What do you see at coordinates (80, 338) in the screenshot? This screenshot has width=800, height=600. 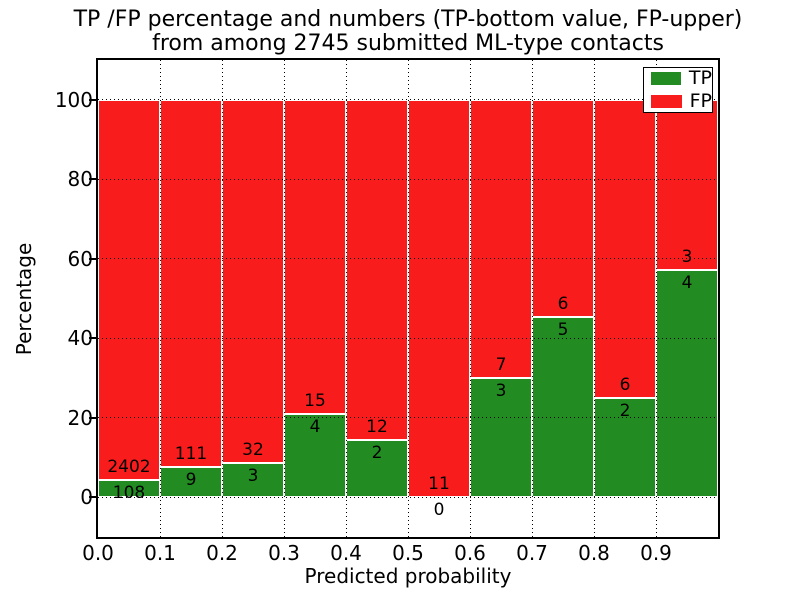 I see `y-tick-label: 40` at bounding box center [80, 338].